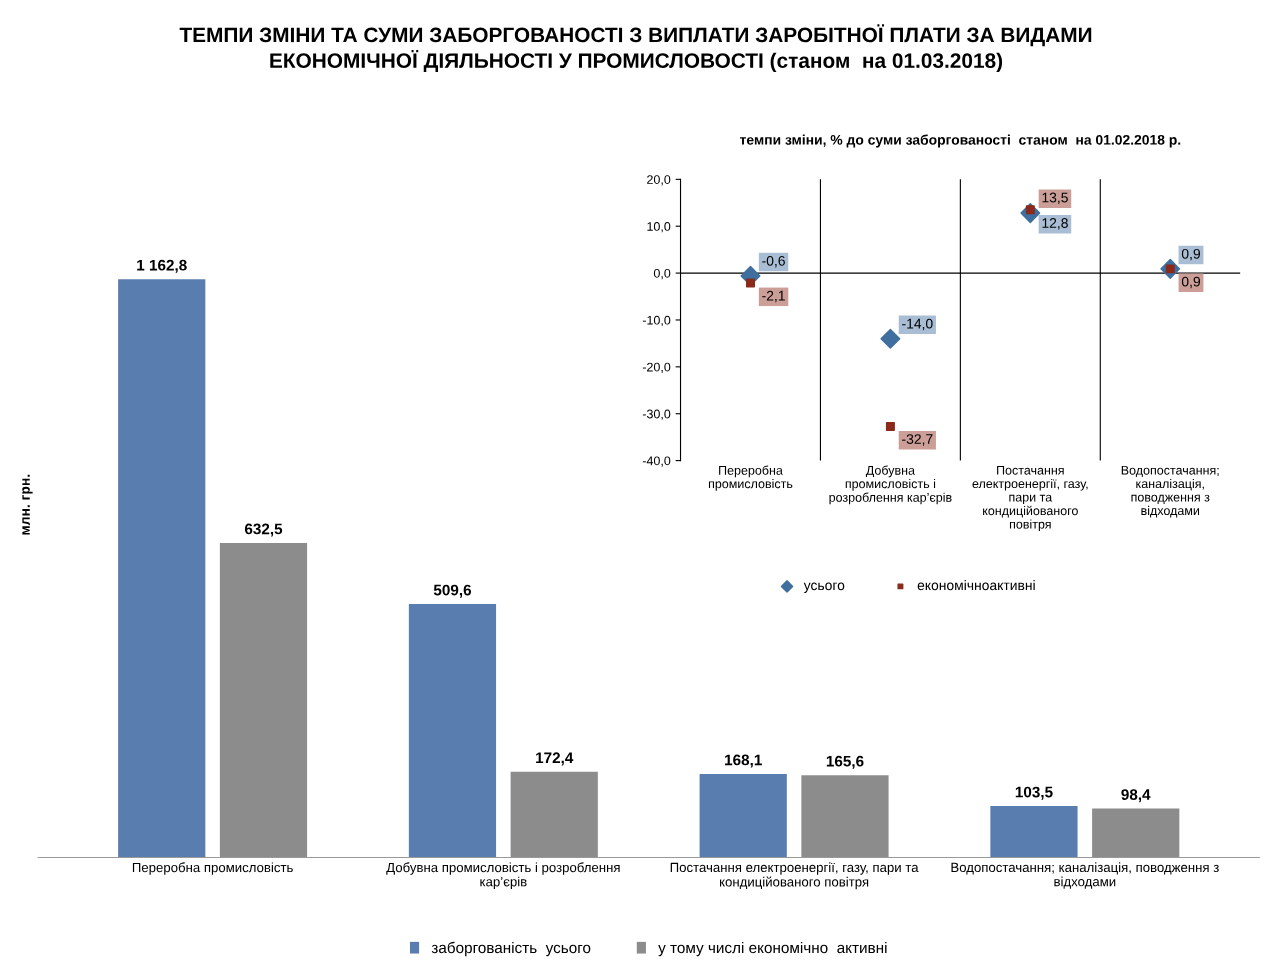  I want to click on data-label: 509,6, so click(452, 591).